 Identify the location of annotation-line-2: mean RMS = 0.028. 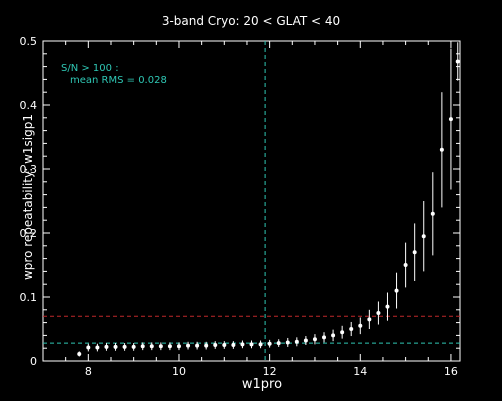
(118, 80).